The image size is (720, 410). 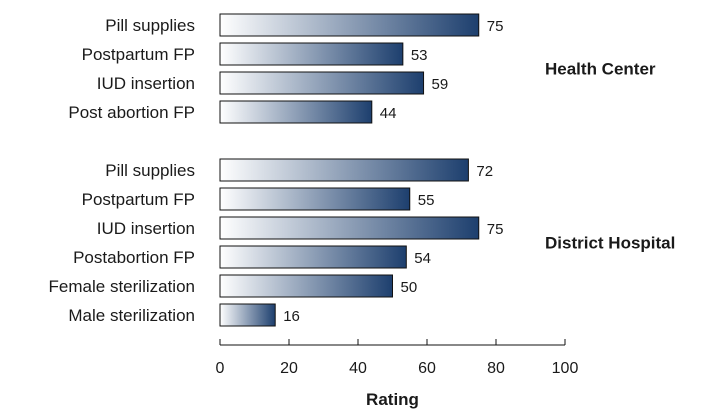 I want to click on data-label: 72, so click(x=484, y=171).